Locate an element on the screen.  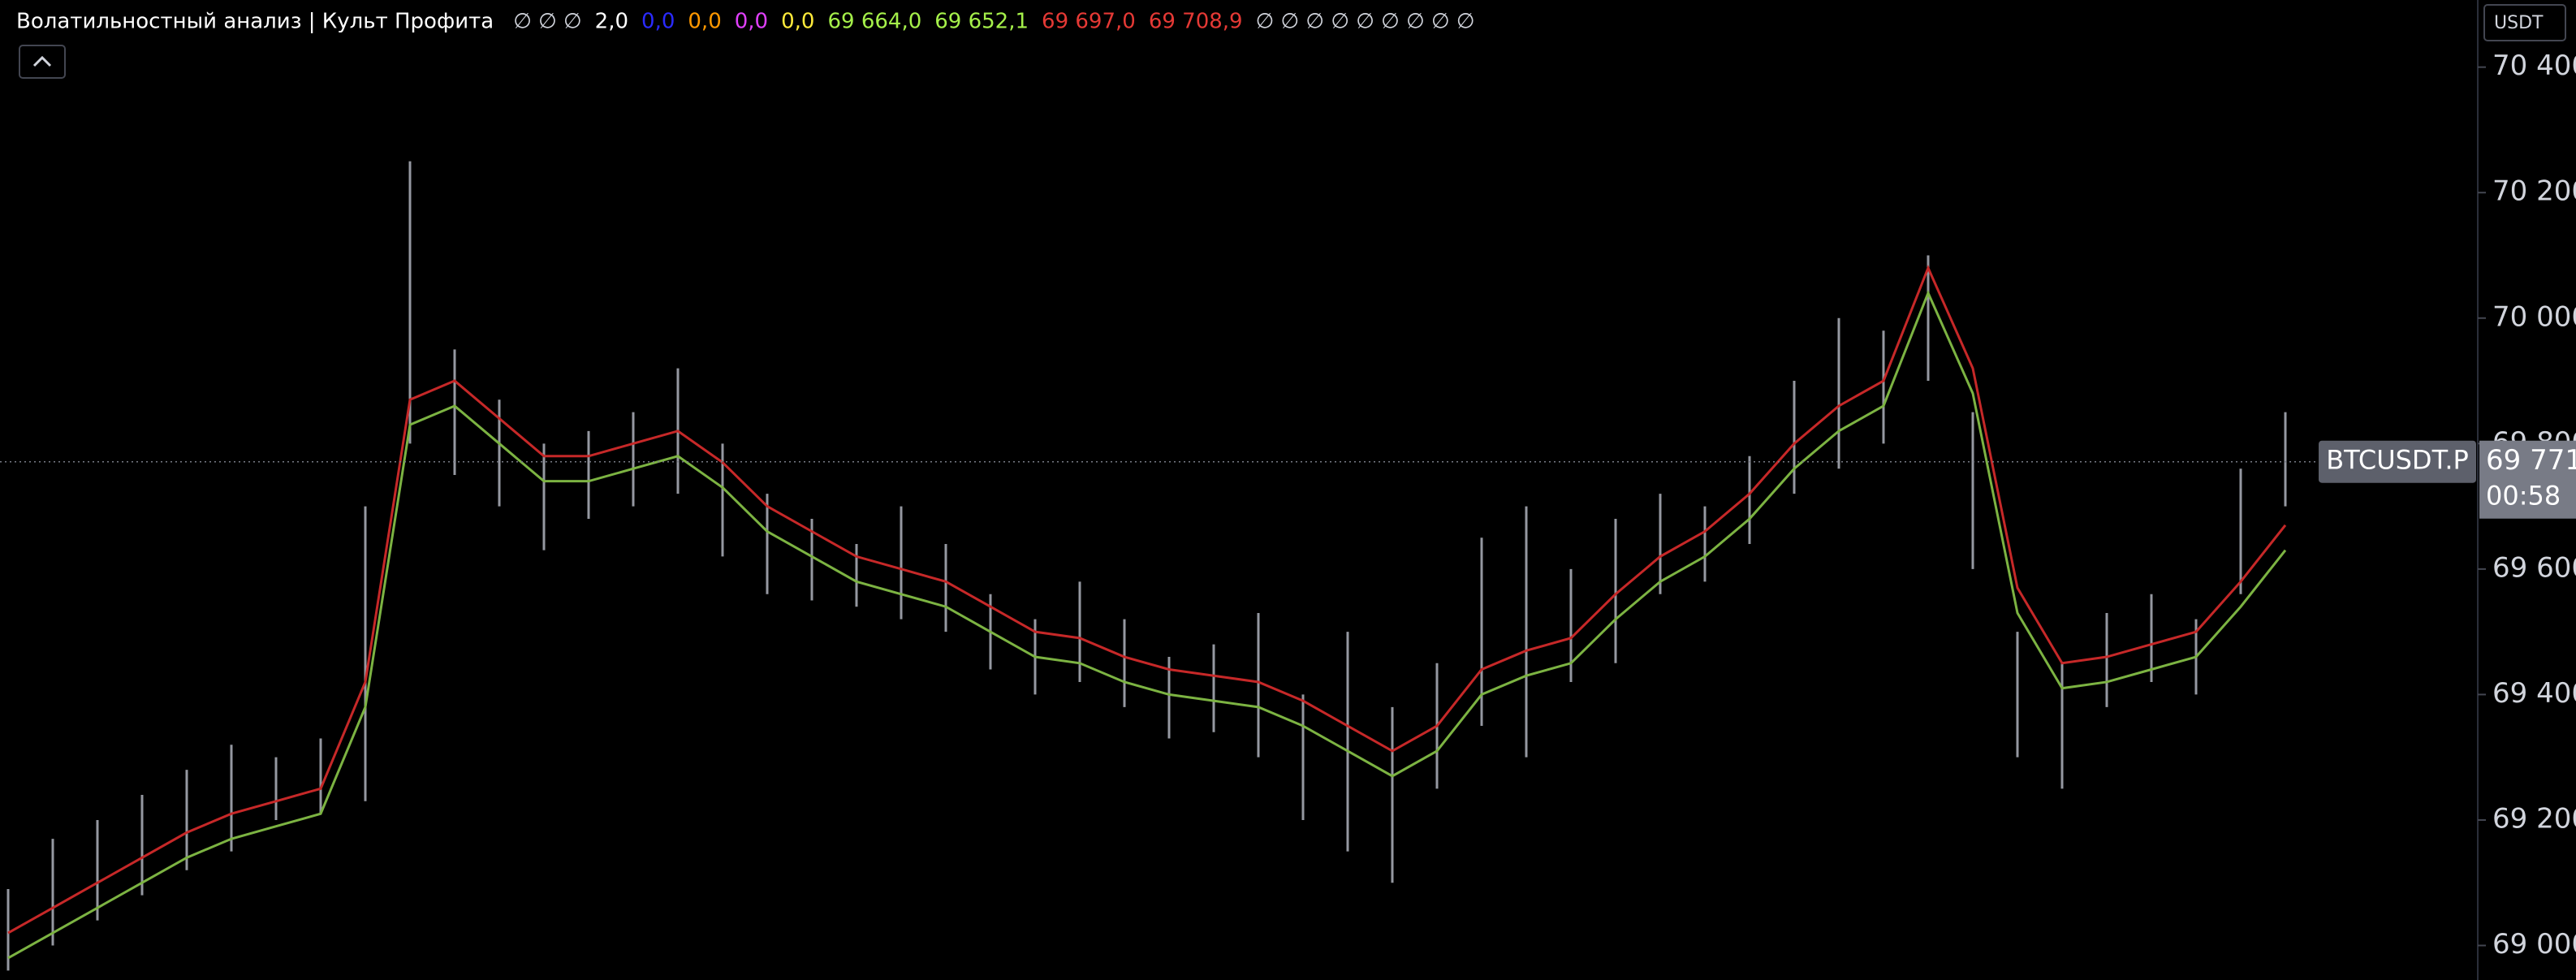
price-tag: 69 771 is located at coordinates (2531, 460).